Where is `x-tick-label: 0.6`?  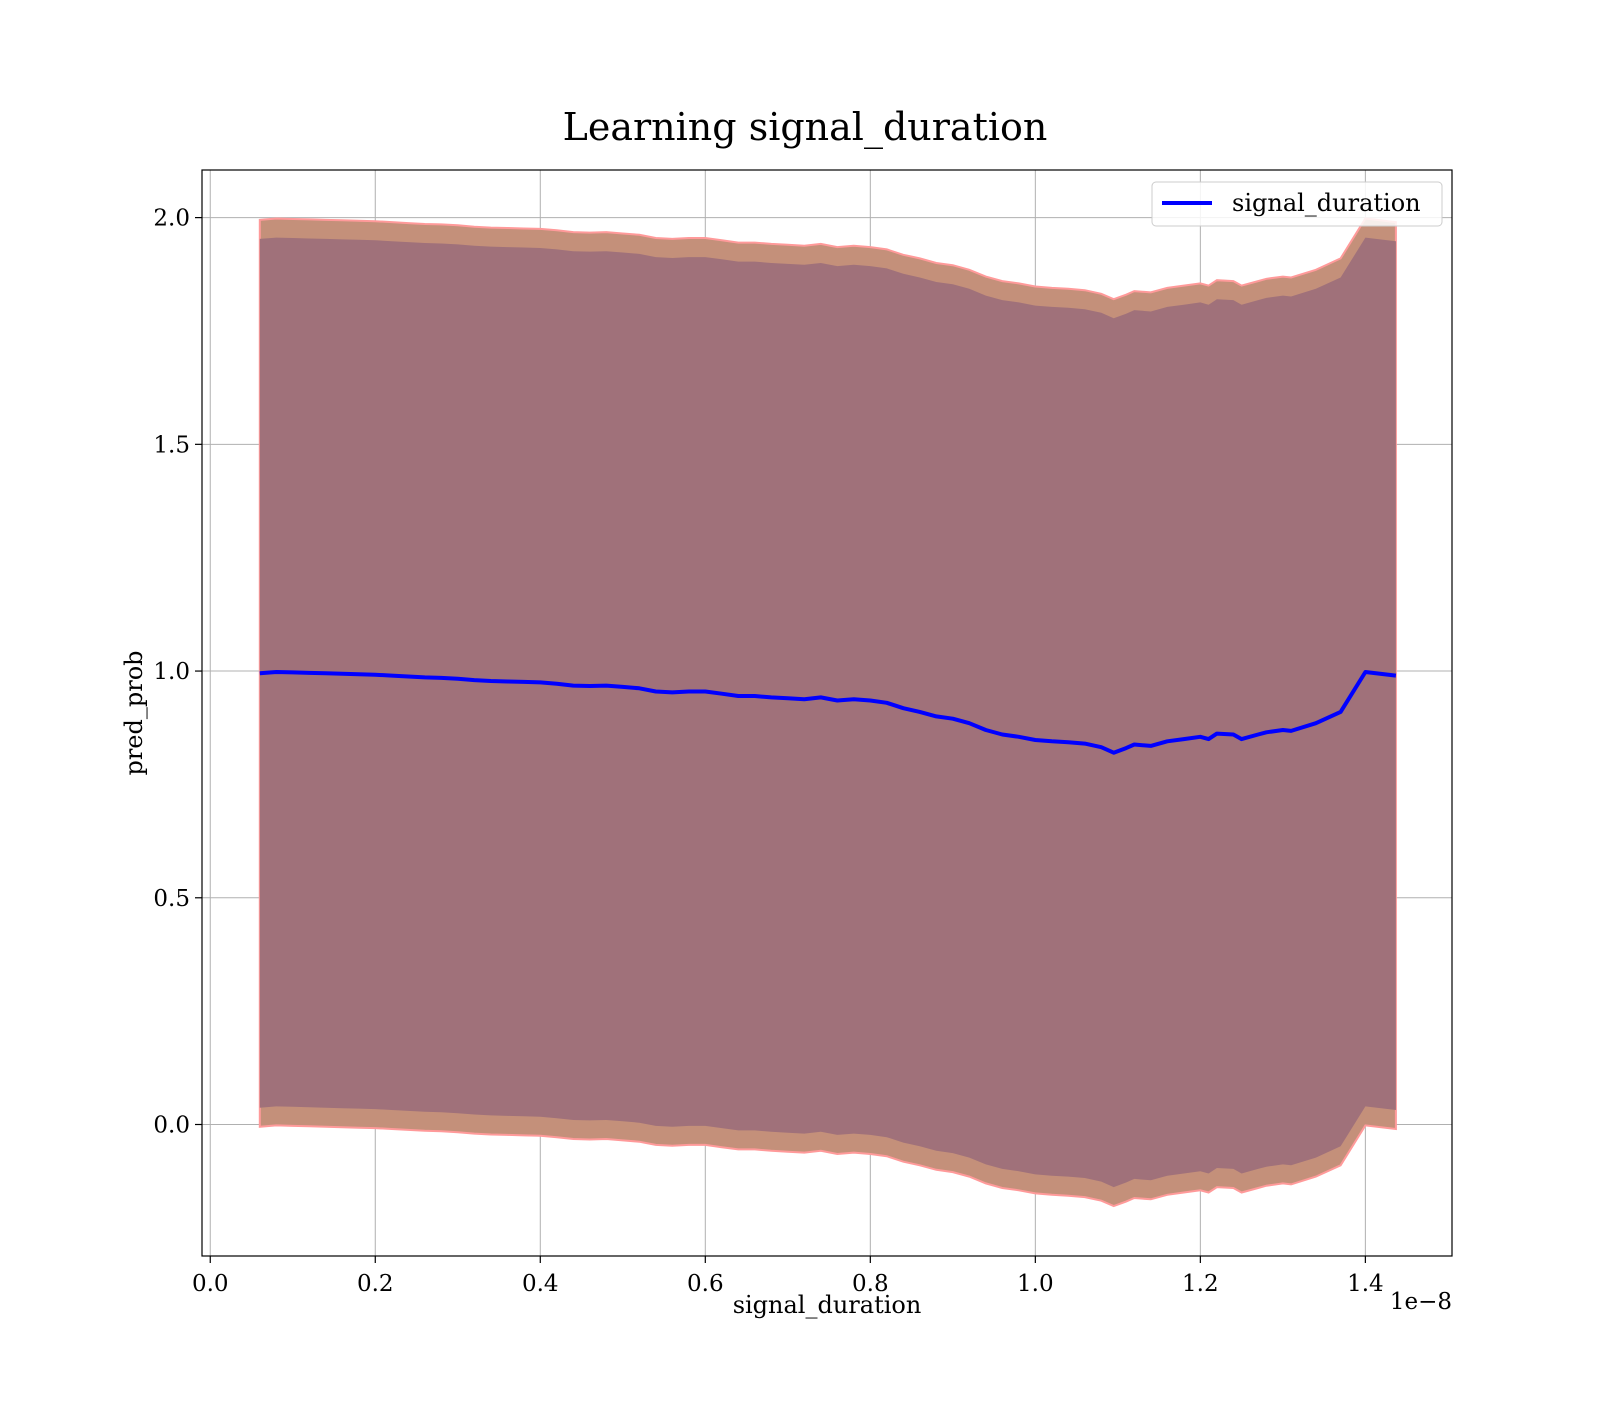
x-tick-label: 0.6 is located at coordinates (705, 1284).